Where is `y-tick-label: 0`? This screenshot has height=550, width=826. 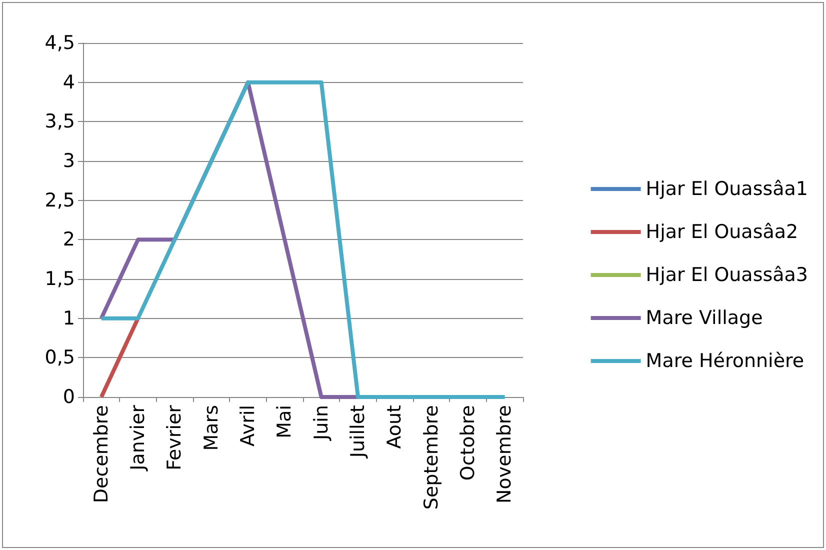 y-tick-label: 0 is located at coordinates (68, 397).